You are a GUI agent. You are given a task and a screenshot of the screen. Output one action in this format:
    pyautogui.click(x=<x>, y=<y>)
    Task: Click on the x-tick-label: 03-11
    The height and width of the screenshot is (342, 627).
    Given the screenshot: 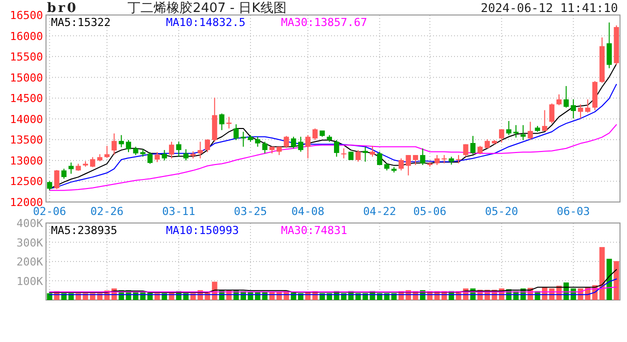 What is the action you would take?
    pyautogui.click(x=179, y=211)
    